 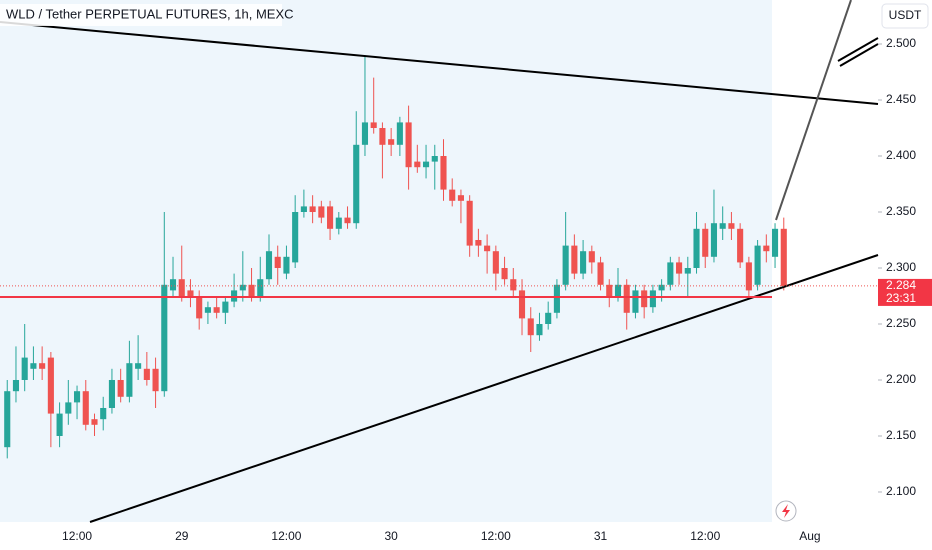 What do you see at coordinates (601, 536) in the screenshot?
I see `x-tick-label: 31` at bounding box center [601, 536].